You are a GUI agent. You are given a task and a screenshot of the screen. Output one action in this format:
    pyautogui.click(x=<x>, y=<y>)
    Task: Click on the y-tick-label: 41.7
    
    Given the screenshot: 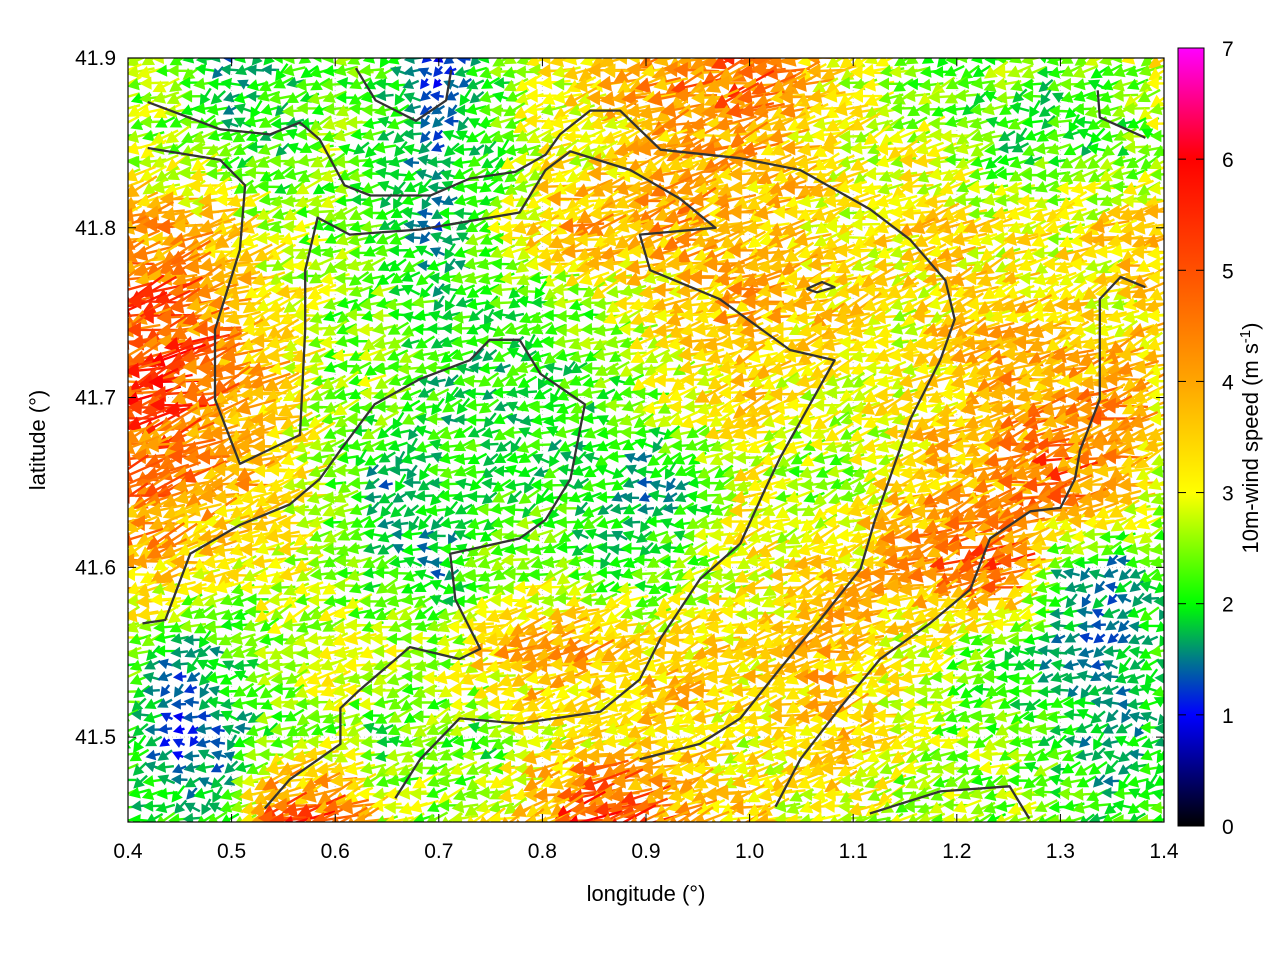 What is the action you would take?
    pyautogui.click(x=95, y=398)
    